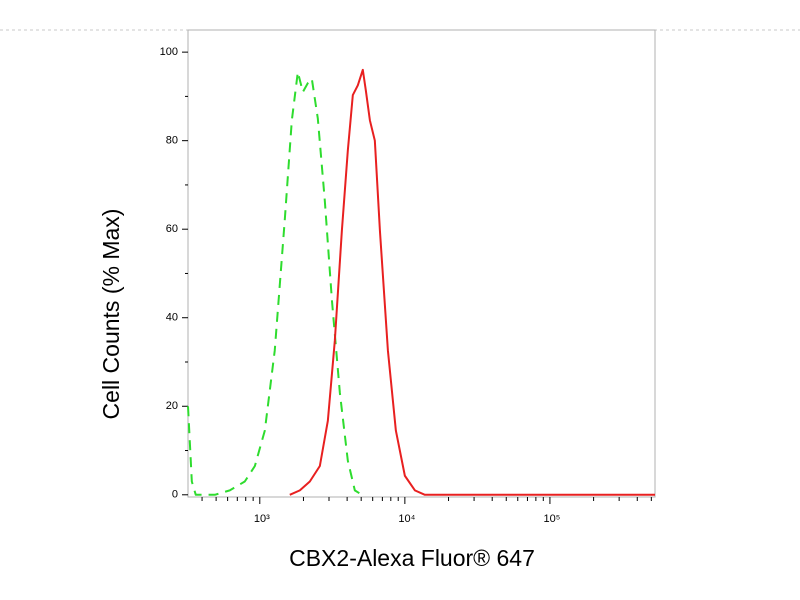 The image size is (800, 600). Describe the element at coordinates (172, 229) in the screenshot. I see `y-tick-label: 60` at that location.